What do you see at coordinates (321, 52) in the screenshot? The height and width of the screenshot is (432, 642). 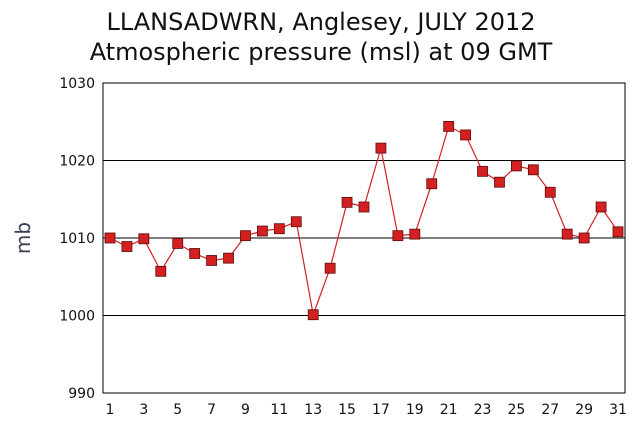 I see `chart-subtitle: Atmospheric pressure (msl) at 09 GMT` at bounding box center [321, 52].